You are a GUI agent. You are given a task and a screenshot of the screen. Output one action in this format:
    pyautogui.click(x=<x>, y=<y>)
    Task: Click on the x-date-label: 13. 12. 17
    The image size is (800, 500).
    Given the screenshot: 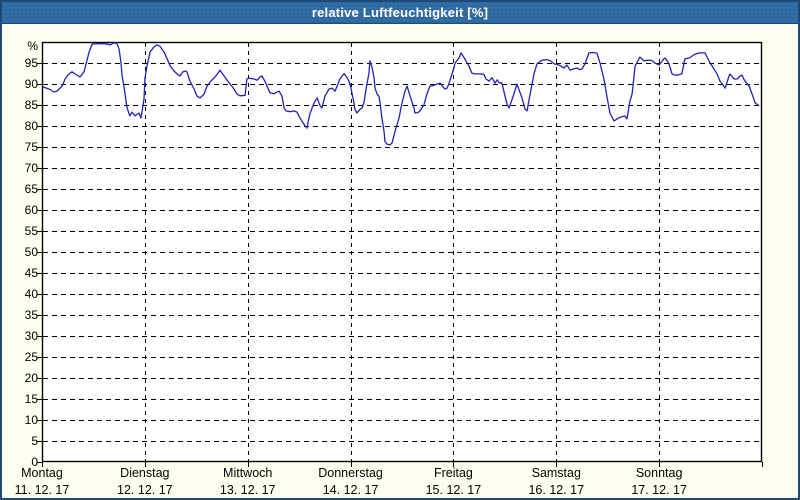 What is the action you would take?
    pyautogui.click(x=247, y=490)
    